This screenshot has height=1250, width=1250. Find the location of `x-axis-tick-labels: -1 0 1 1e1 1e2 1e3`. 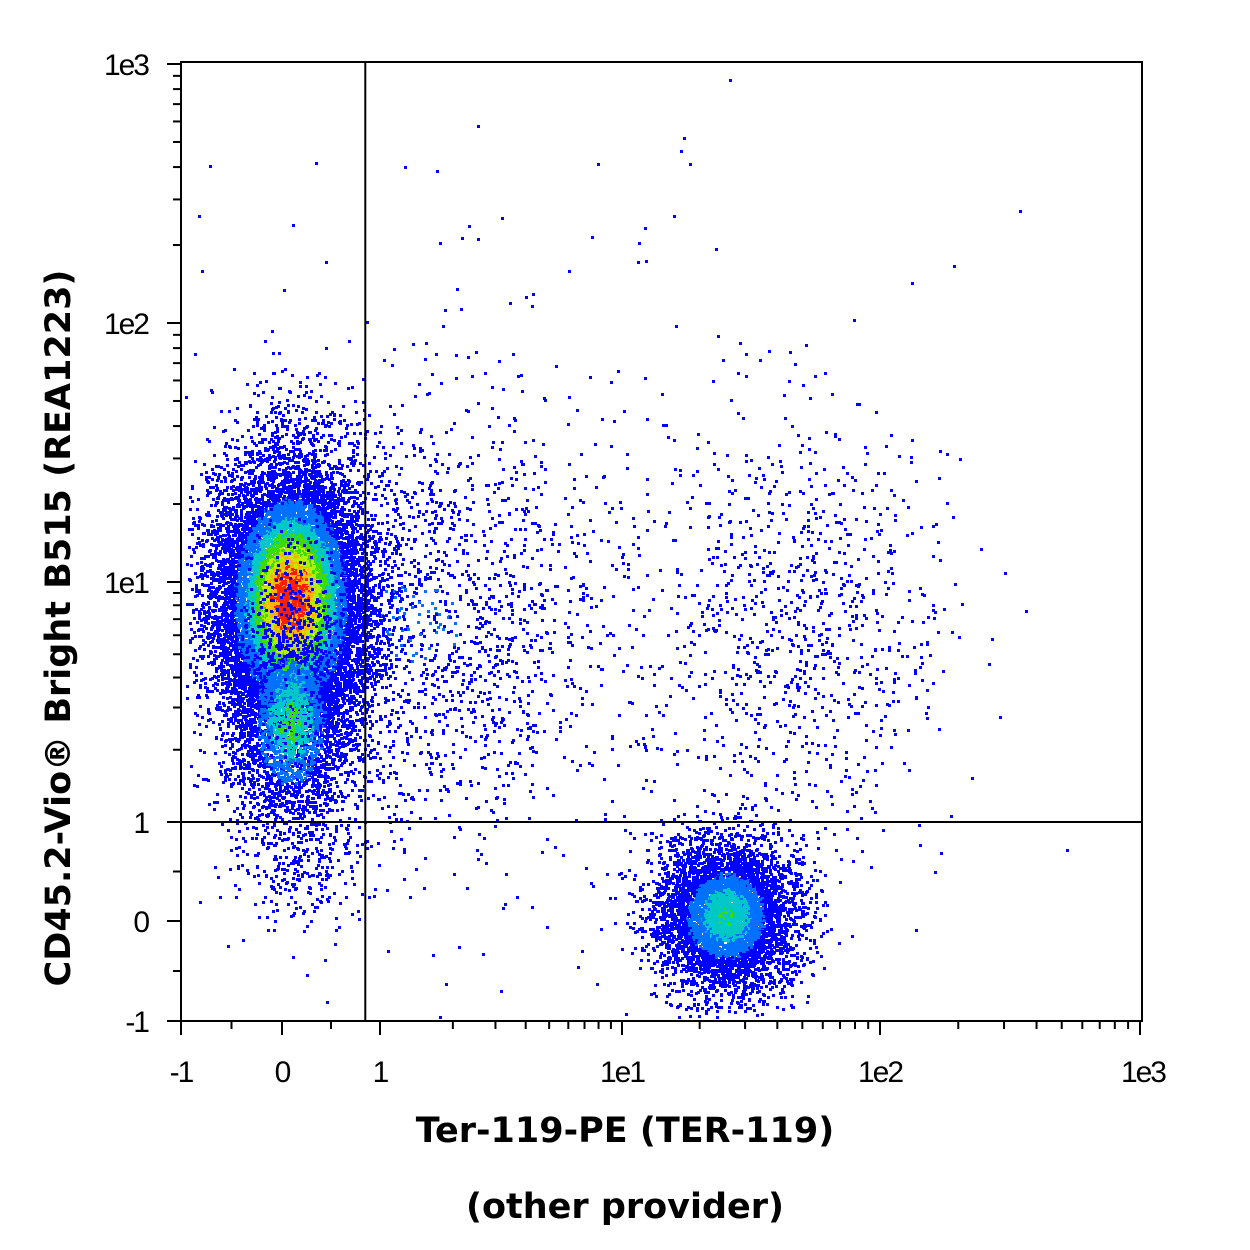

x-axis-tick-labels: -1 0 1 1e1 1e2 1e3 is located at coordinates (668, 1072).